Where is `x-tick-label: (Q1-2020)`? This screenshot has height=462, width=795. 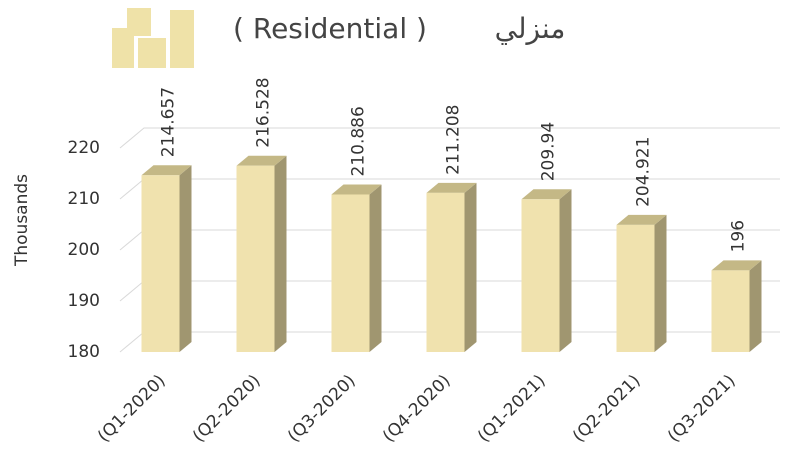
x-tick-label: (Q1-2020) is located at coordinates (132, 409).